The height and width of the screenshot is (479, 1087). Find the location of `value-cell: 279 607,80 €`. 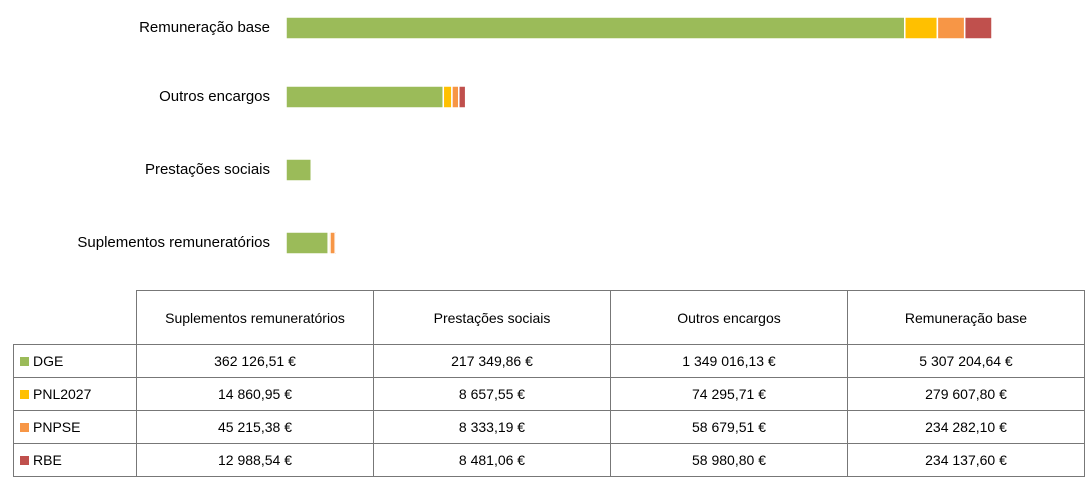

value-cell: 279 607,80 € is located at coordinates (966, 394).